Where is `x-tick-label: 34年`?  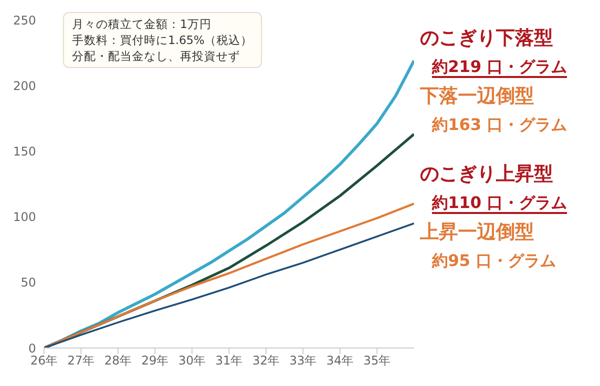
x-tick-label: 34年 is located at coordinates (340, 361).